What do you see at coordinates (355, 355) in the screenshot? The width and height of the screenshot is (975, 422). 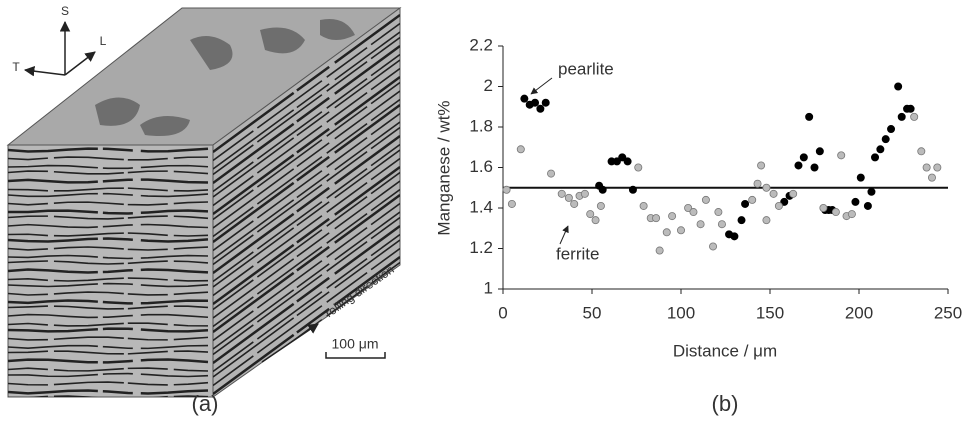 I see `scale-bar` at bounding box center [355, 355].